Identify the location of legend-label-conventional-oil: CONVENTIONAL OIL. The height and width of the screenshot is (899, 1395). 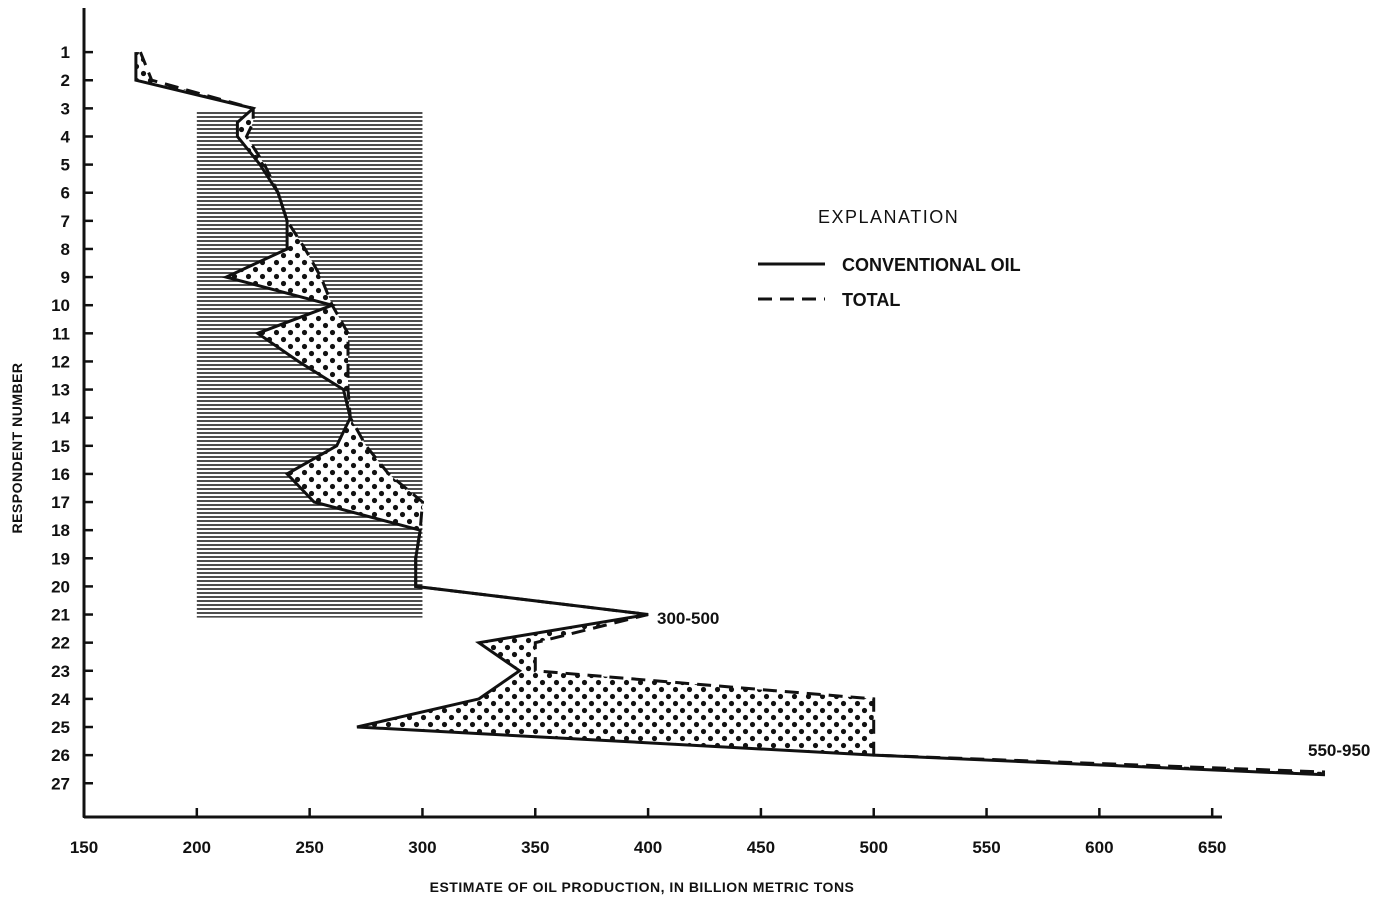
(931, 265).